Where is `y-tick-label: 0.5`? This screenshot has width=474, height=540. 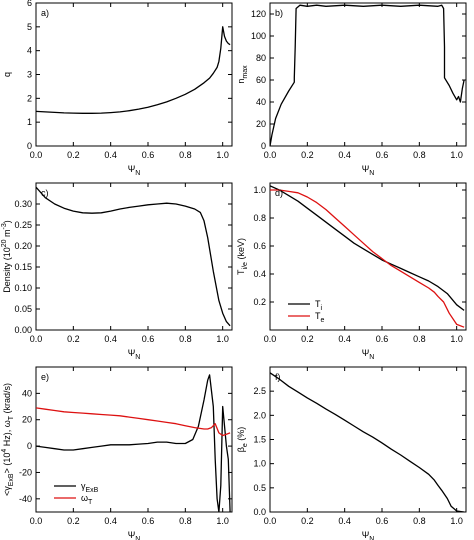 y-tick-label: 0.5 is located at coordinates (259, 488).